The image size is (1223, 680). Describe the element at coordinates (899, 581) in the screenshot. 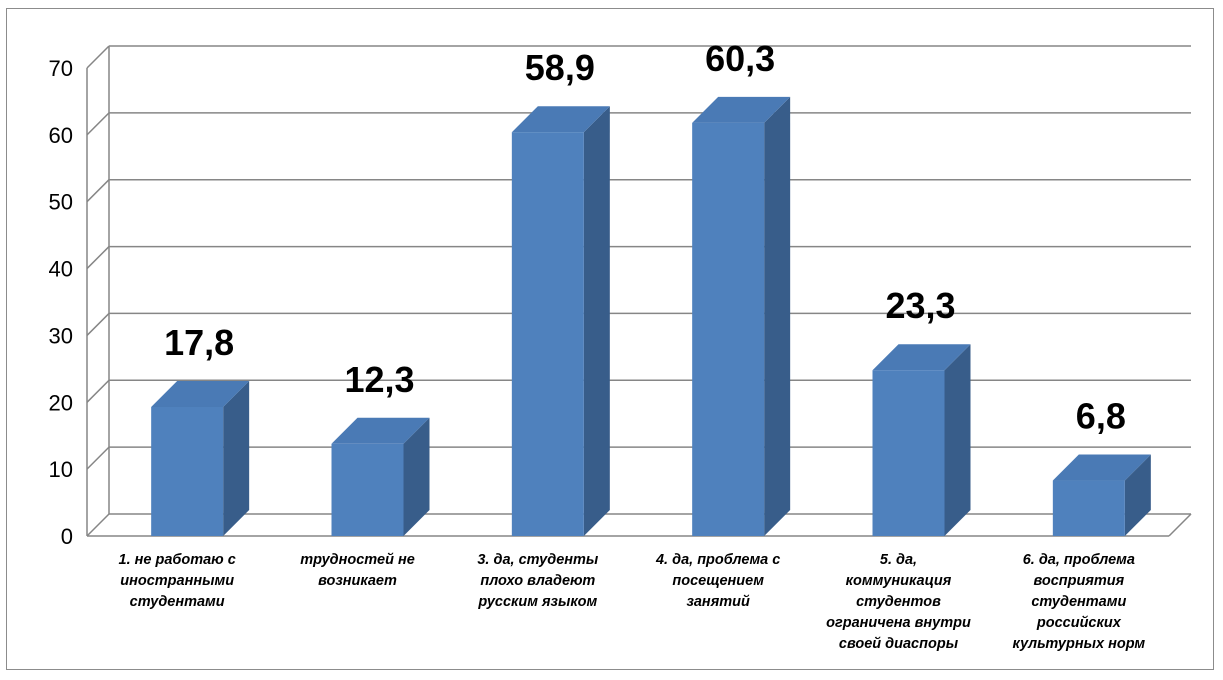

I see `category-label-line: коммуникация` at that location.